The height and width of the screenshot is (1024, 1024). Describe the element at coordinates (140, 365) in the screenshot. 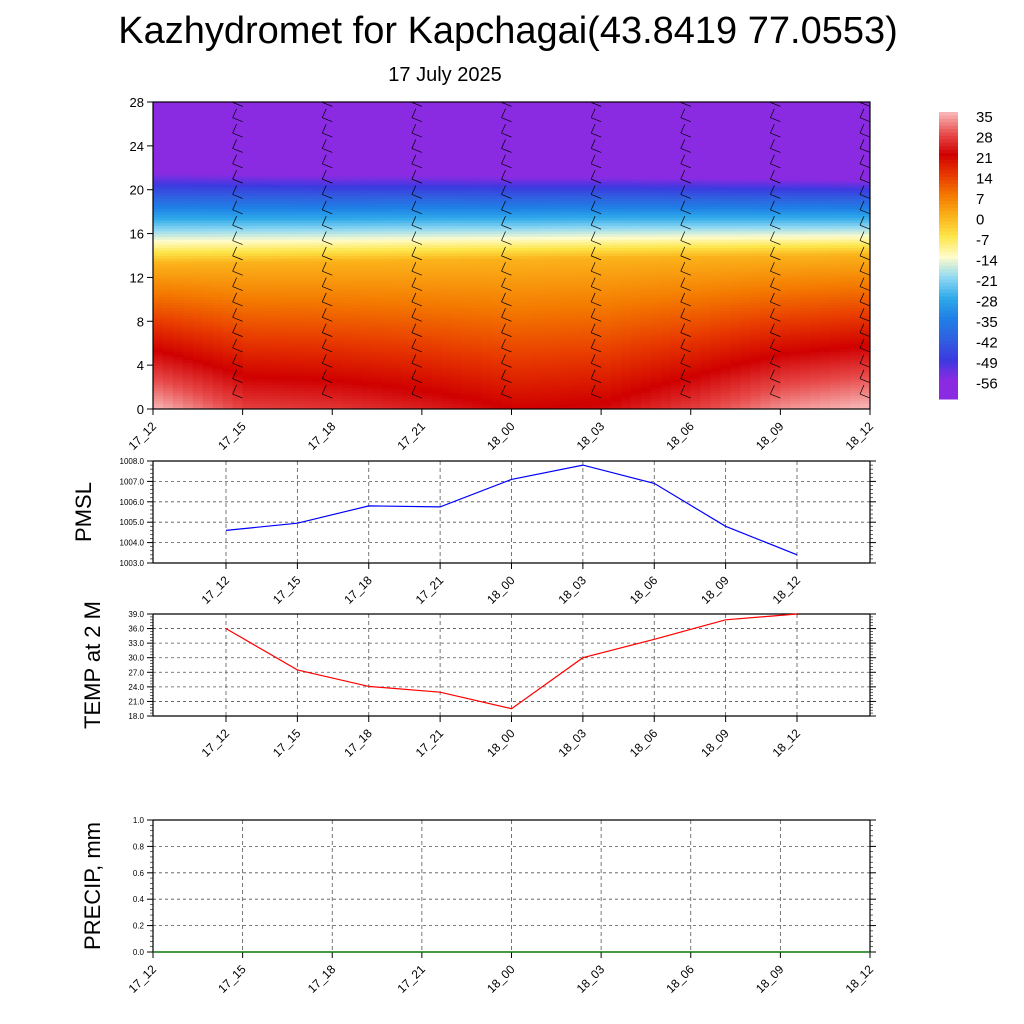

I see `heatmap-y-tick-label: 4` at that location.